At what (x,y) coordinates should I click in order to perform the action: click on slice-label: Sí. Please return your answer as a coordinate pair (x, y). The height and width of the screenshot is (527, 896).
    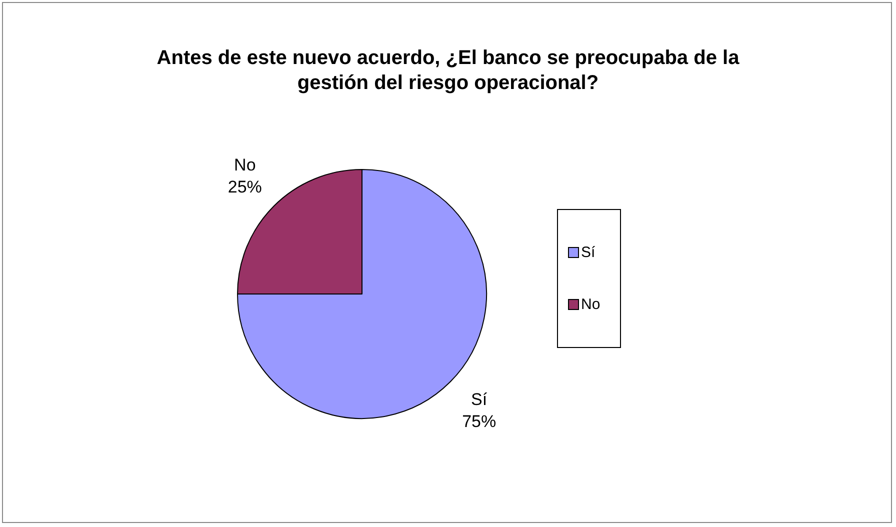
    Looking at the image, I should click on (479, 399).